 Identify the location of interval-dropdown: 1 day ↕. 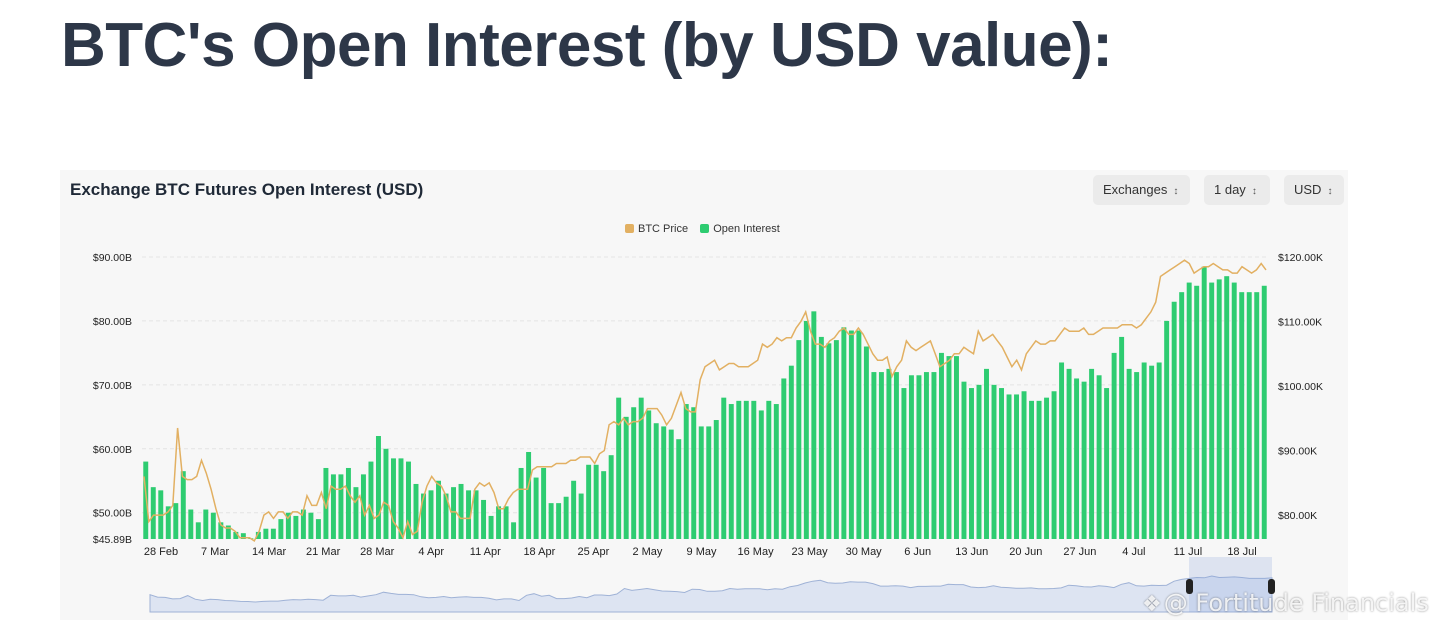
(1237, 190).